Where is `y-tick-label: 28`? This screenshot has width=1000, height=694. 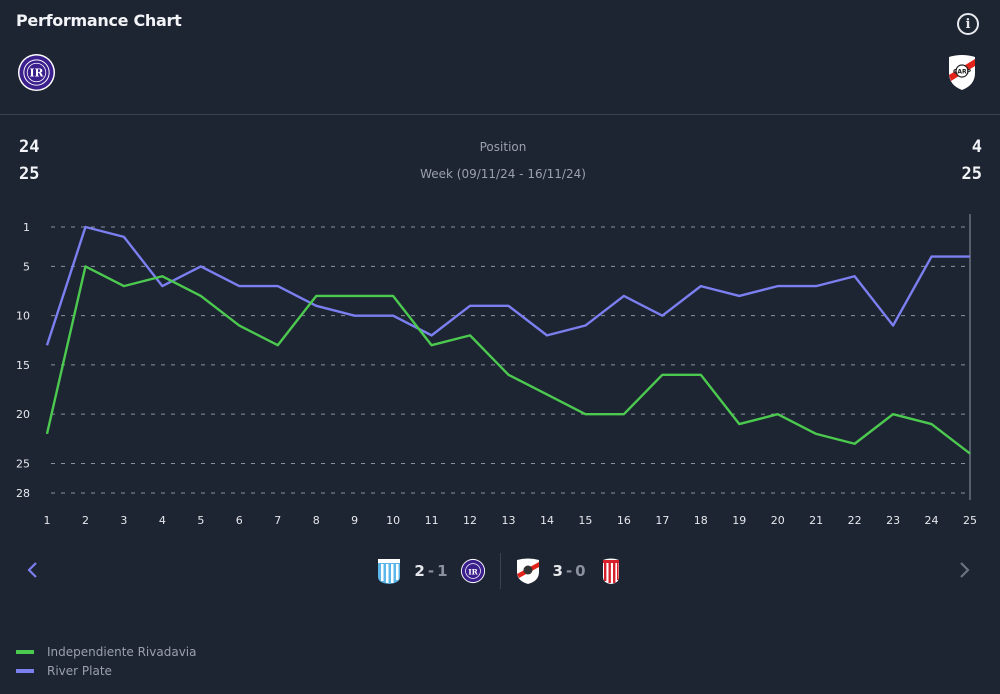
y-tick-label: 28 is located at coordinates (23, 493).